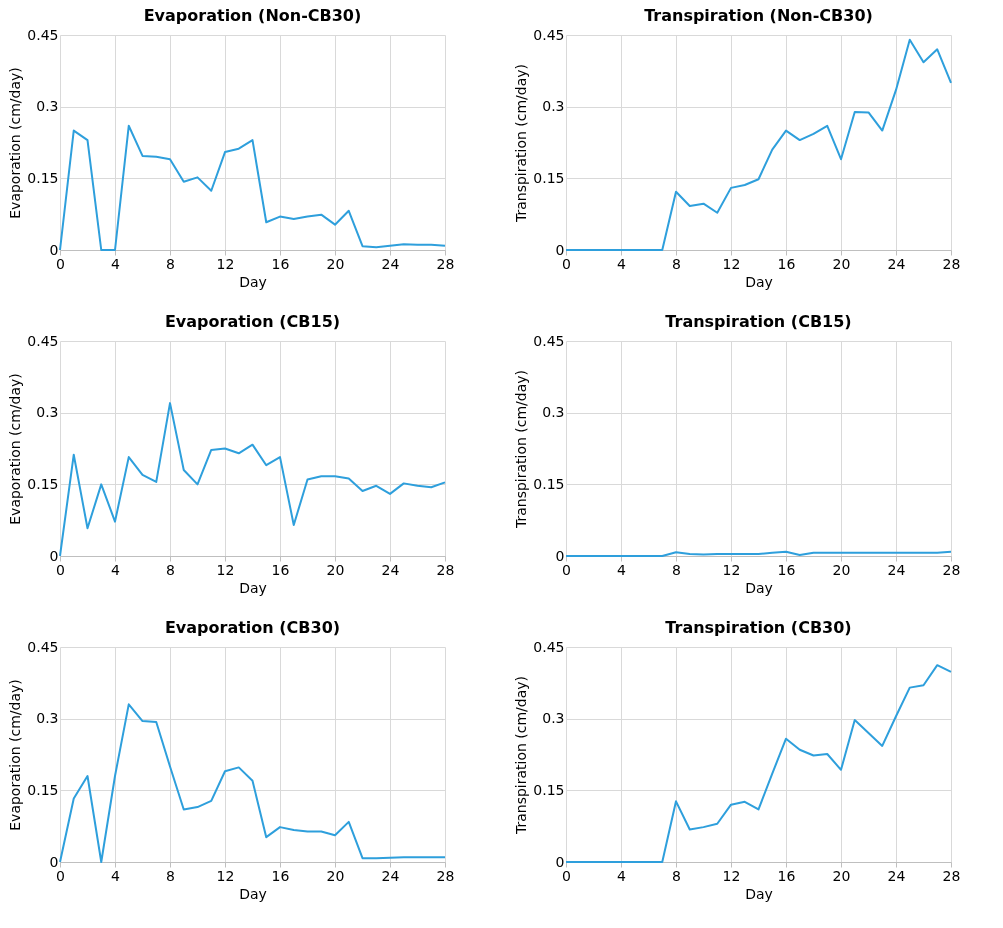 The image size is (1003, 928). I want to click on chart-title: Evaporation (CB15), so click(252, 321).